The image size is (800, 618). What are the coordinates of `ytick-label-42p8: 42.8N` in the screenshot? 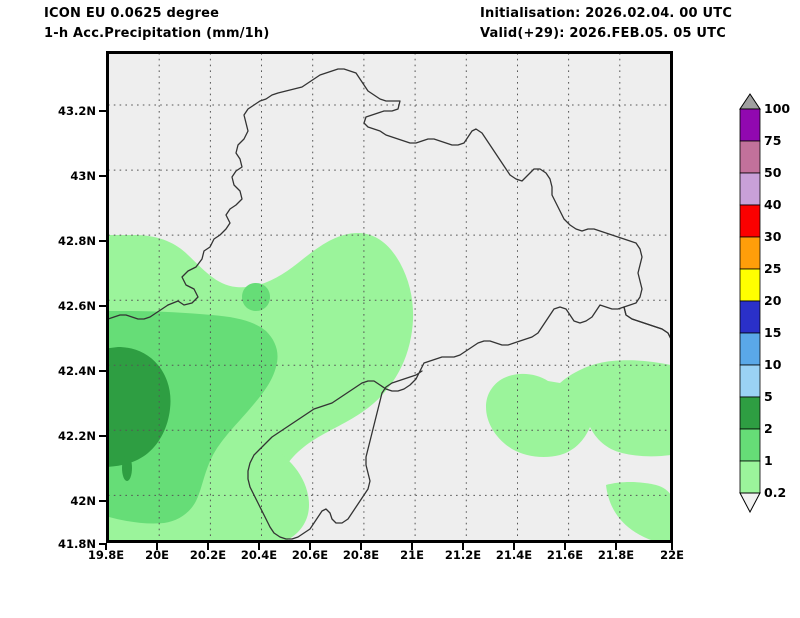 It's located at (77, 241).